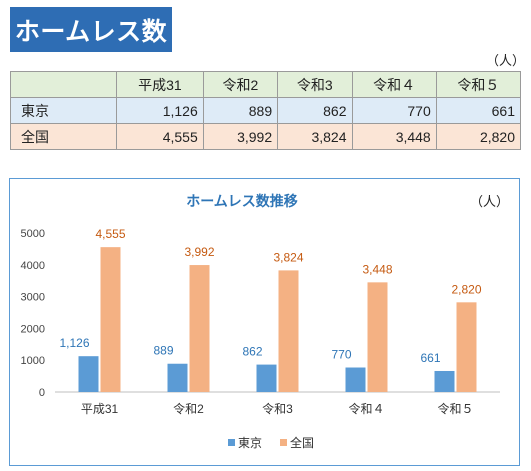  What do you see at coordinates (366, 408) in the screenshot?
I see `x-tick-label: 令和４` at bounding box center [366, 408].